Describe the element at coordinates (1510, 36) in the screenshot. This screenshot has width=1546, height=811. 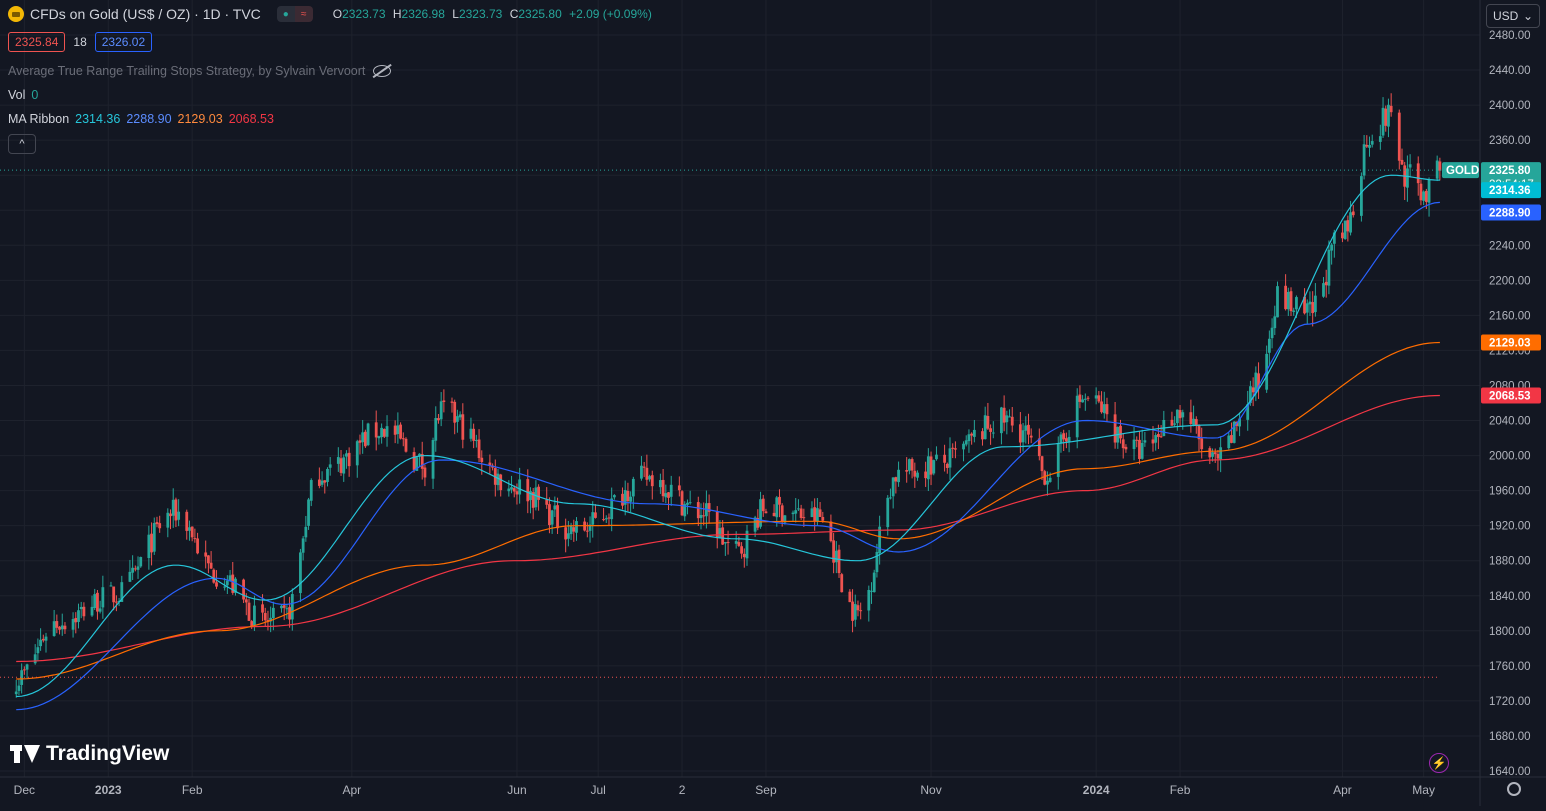
I see `price-tick-label: 2480.00` at that location.